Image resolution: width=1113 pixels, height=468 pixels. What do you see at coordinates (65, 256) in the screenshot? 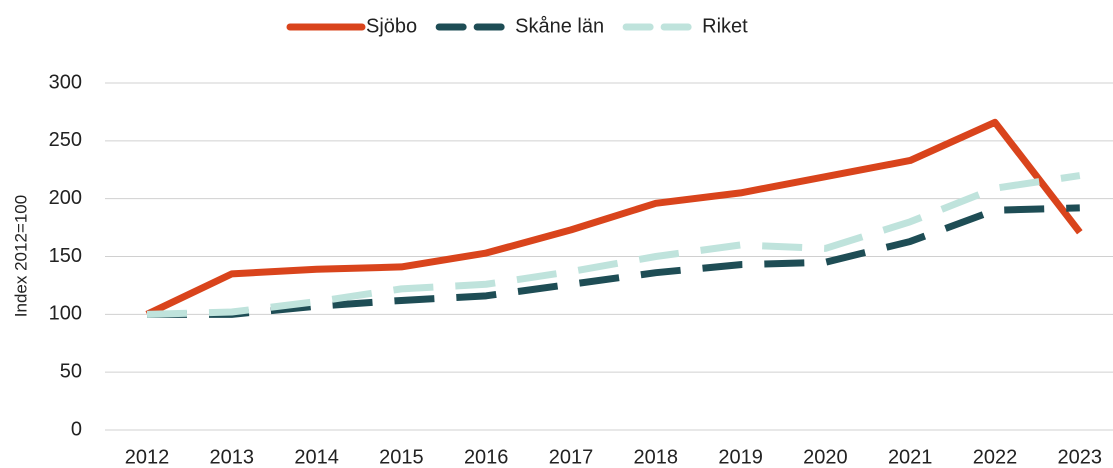
I see `y-tick-label: 150` at bounding box center [65, 256].